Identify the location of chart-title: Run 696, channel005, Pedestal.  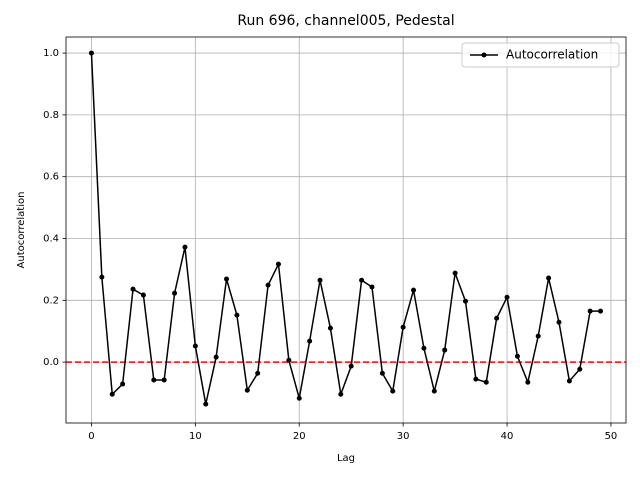
(345, 21).